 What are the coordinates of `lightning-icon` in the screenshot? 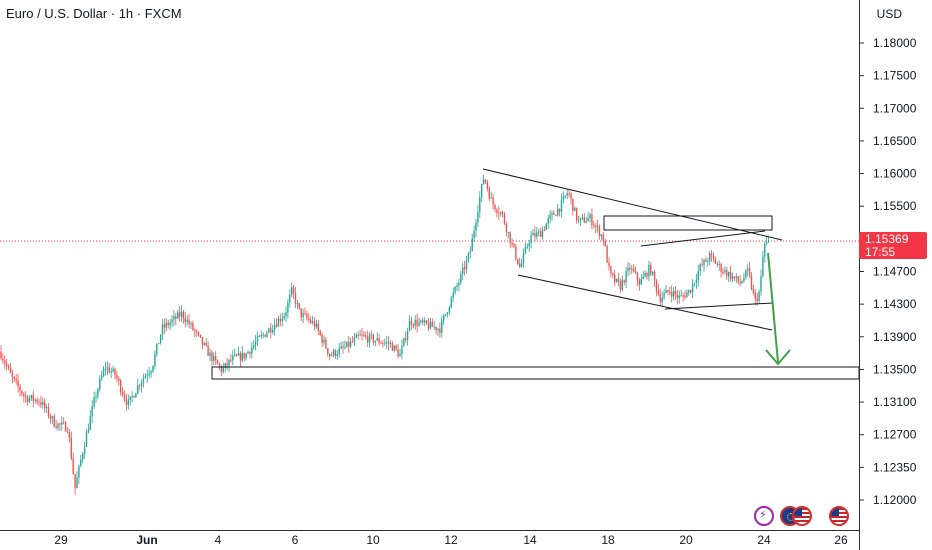 It's located at (764, 516).